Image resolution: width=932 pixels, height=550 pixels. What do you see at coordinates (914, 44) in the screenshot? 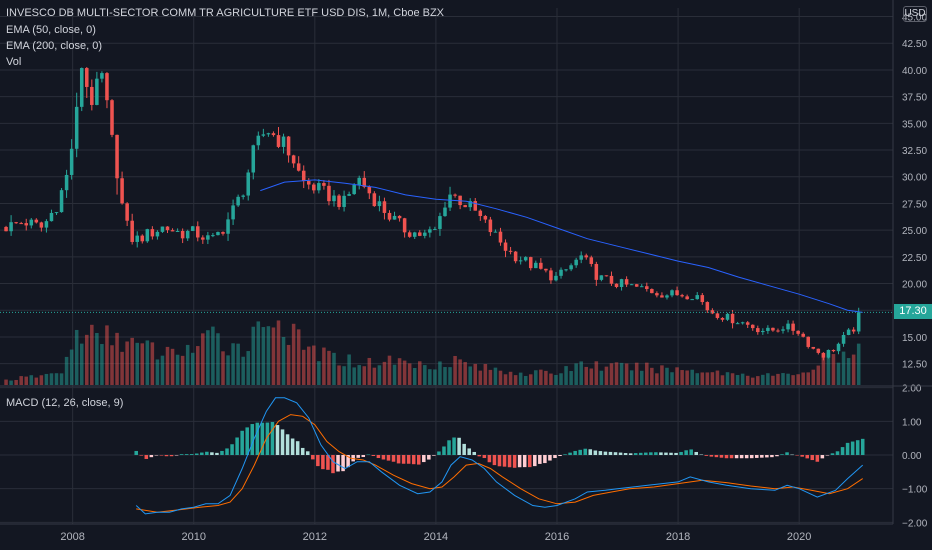
I see `price-tick-label: 42.50` at bounding box center [914, 44].